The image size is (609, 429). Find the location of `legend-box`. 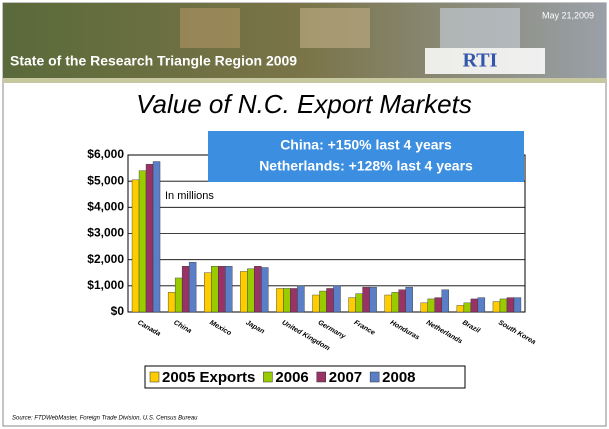

legend-box is located at coordinates (305, 377).